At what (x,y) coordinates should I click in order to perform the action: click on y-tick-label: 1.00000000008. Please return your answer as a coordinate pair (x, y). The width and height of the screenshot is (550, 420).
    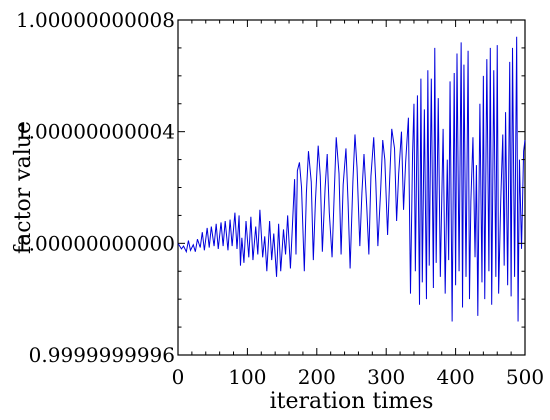
    Looking at the image, I should click on (95, 20).